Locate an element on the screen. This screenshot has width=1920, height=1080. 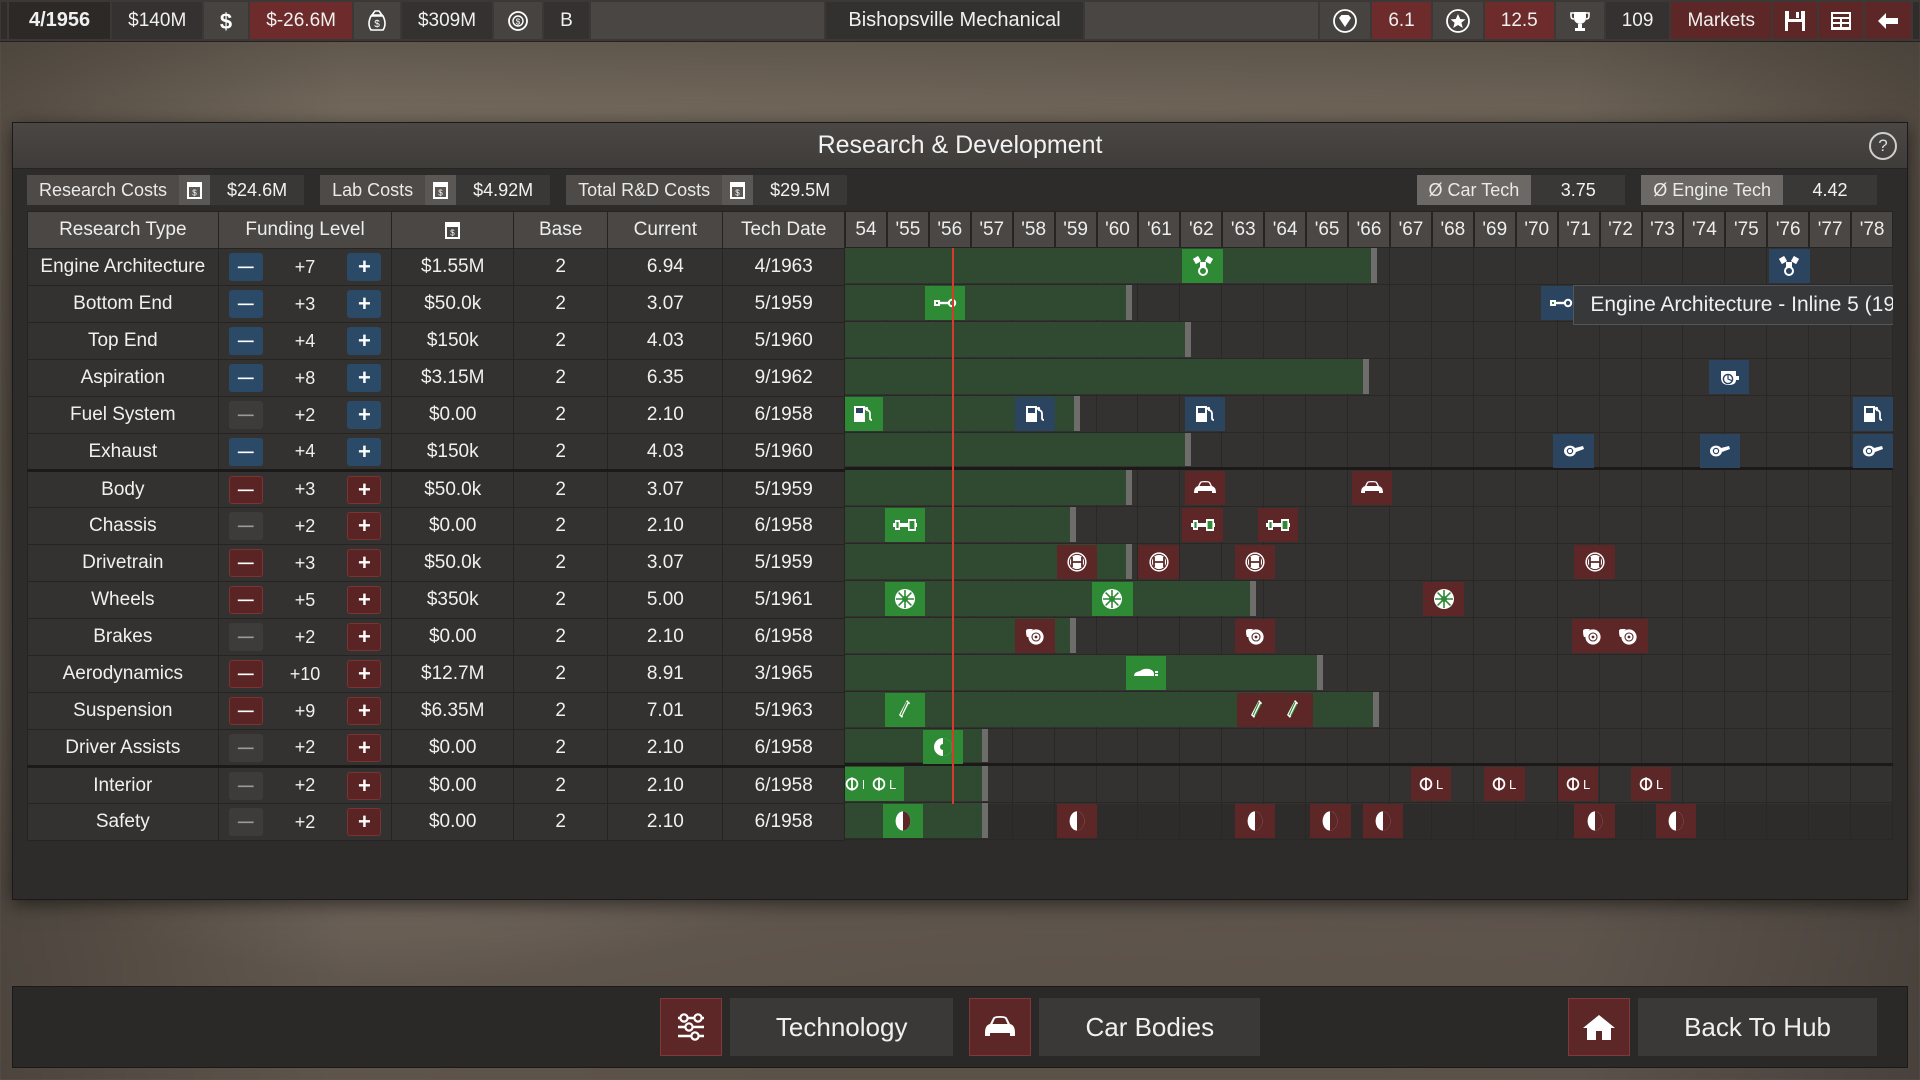
table-row: Top End ─ +4 + $150k 2 4.03 5/1960 is located at coordinates (436, 341).